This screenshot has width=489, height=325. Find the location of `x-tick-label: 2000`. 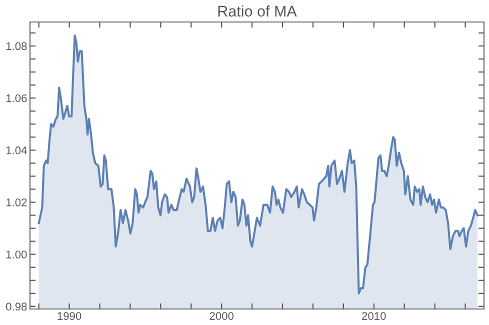

x-tick-label: 2000 is located at coordinates (222, 316).